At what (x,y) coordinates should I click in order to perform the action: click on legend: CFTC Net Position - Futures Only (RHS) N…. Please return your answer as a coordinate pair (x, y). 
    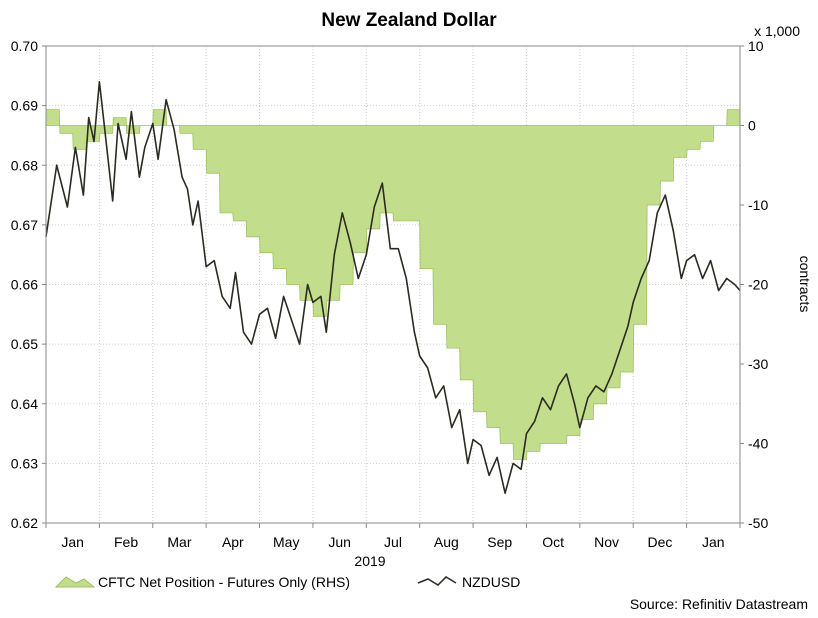
    Looking at the image, I should click on (287, 582).